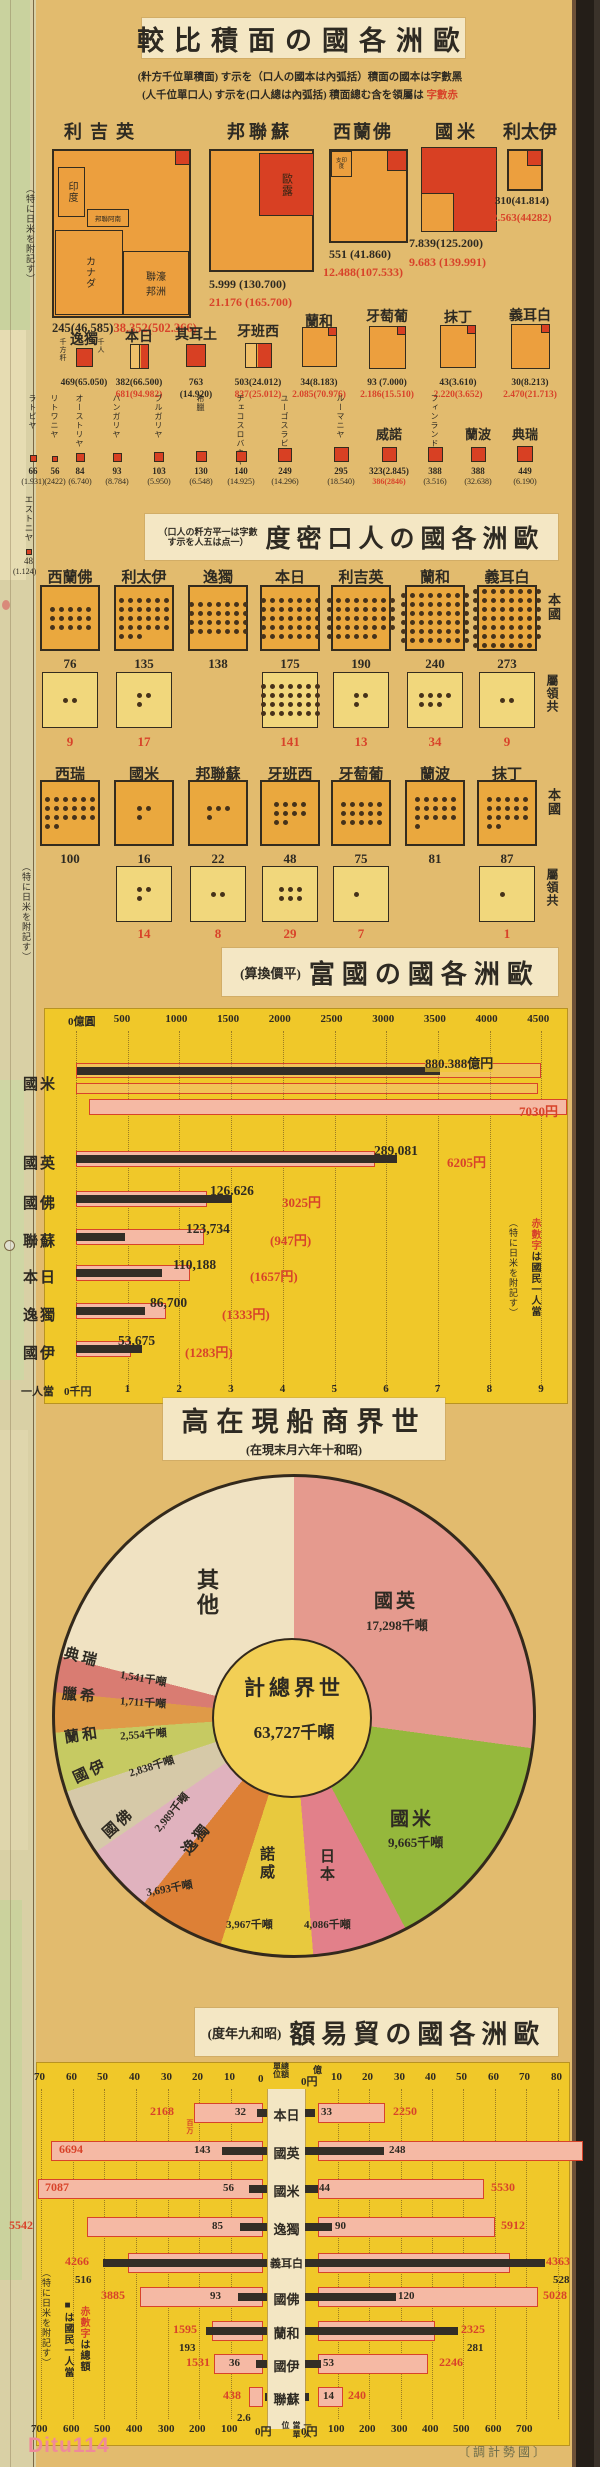  What do you see at coordinates (84, 340) in the screenshot?
I see `country-label: 逸獨` at bounding box center [84, 340].